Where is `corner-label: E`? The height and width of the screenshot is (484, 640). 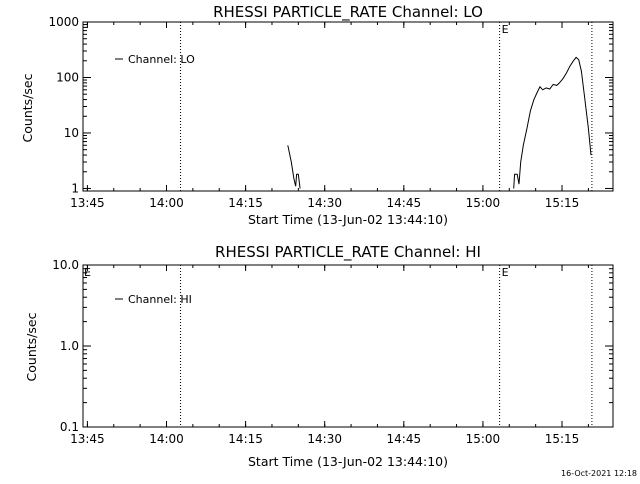 corner-label: E is located at coordinates (87, 272).